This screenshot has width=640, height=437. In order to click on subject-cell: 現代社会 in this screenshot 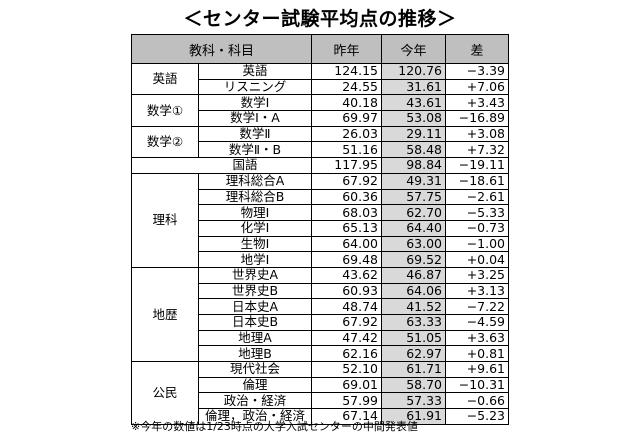, I will do `click(255, 369)`.